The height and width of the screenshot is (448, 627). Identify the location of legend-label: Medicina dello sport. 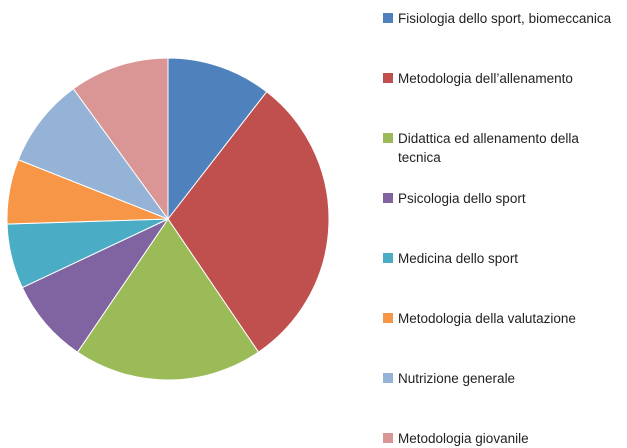
(458, 258).